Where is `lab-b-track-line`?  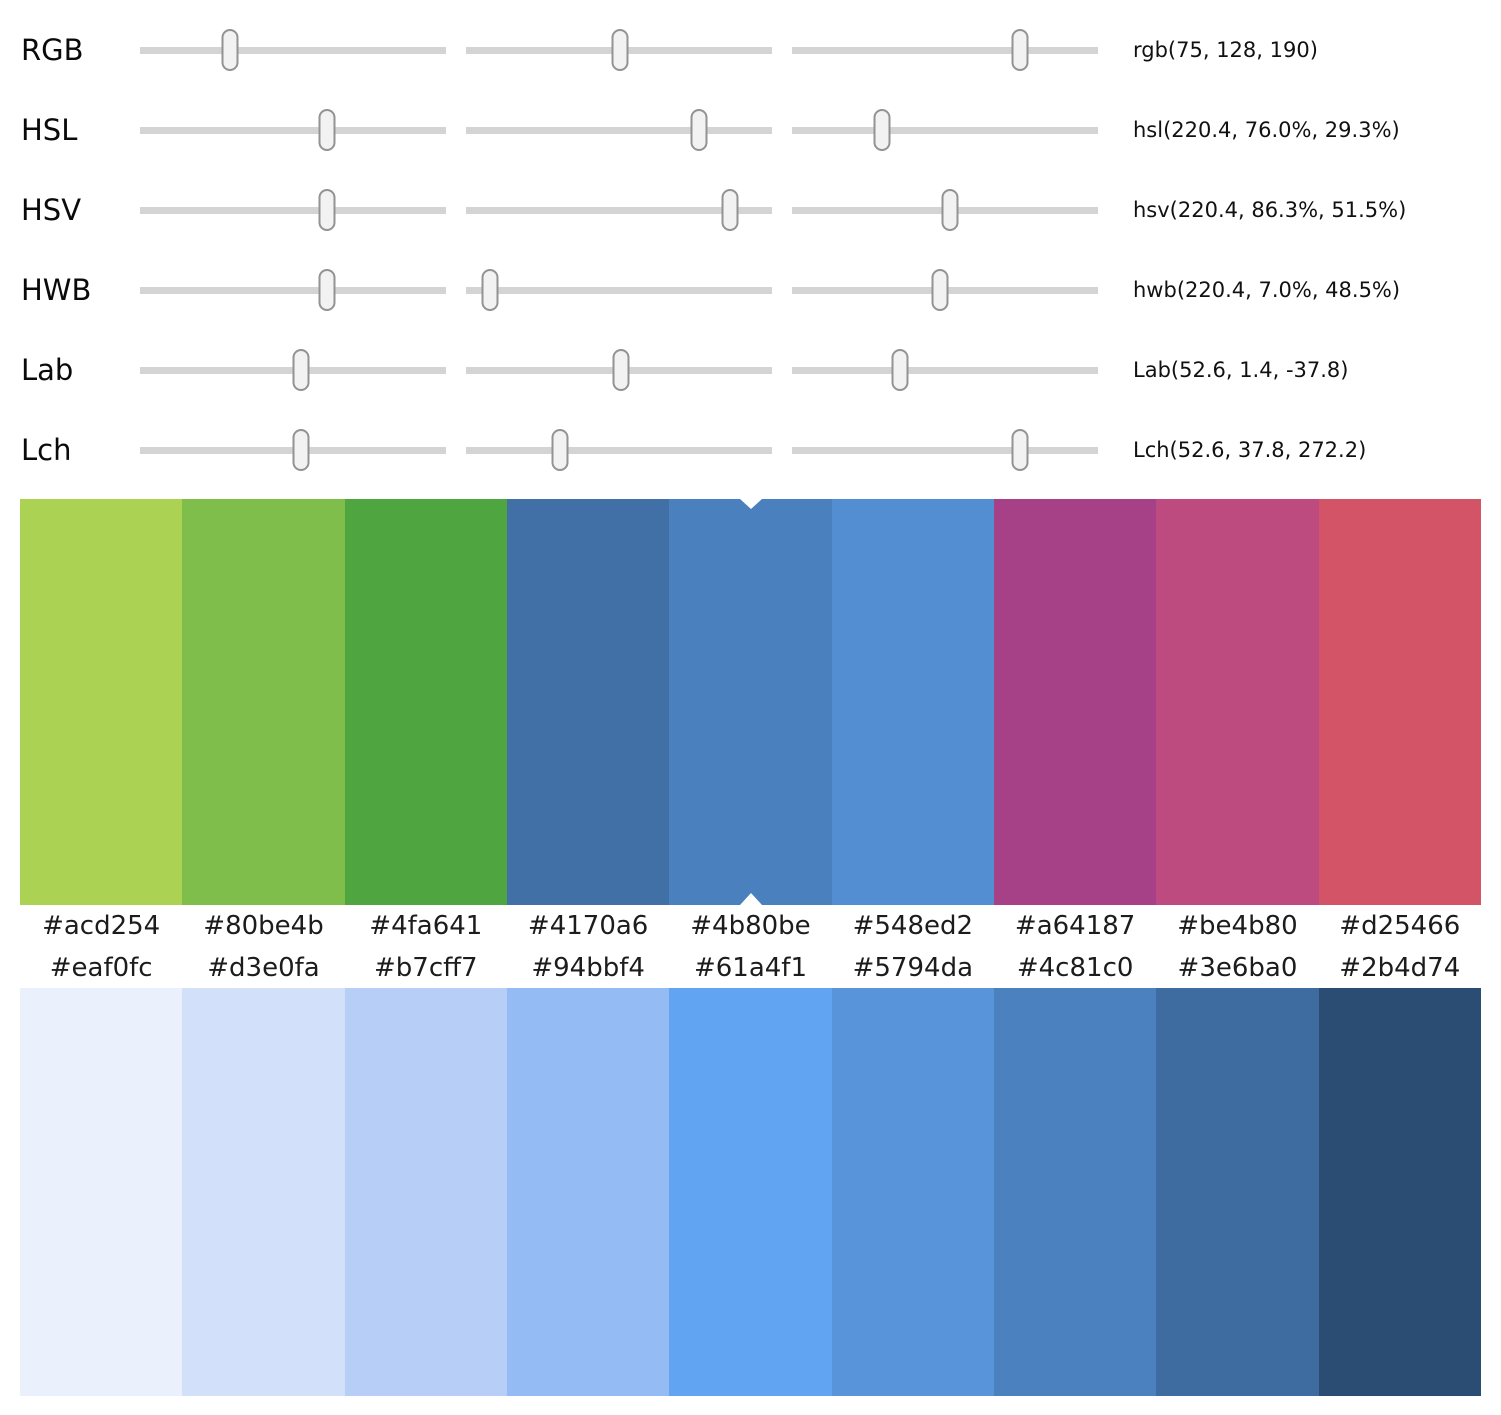
lab-b-track-line is located at coordinates (945, 370).